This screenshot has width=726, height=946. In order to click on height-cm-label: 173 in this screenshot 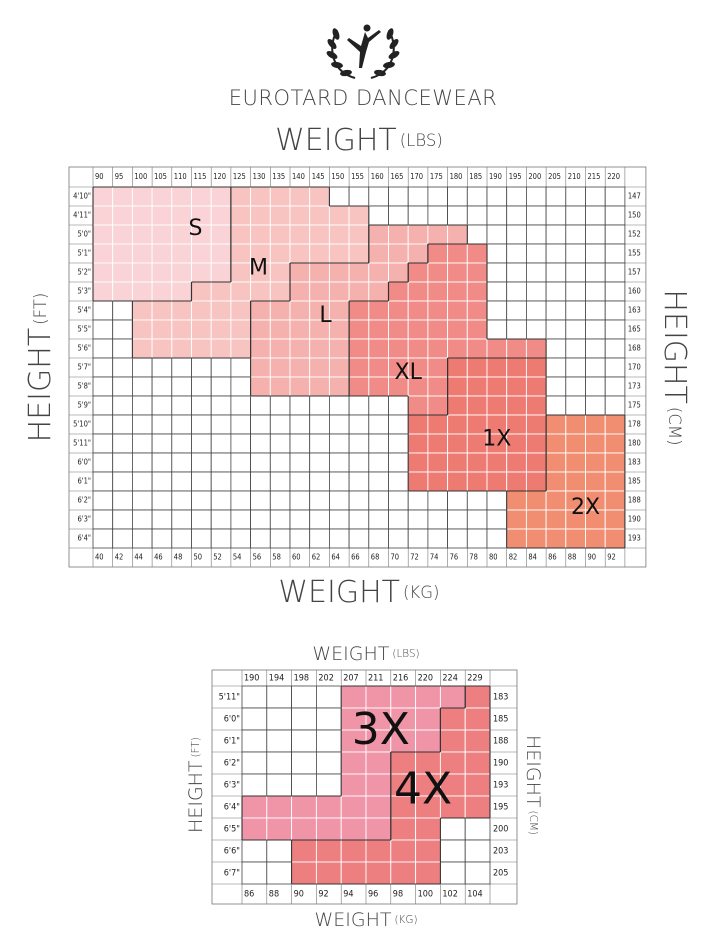, I will do `click(634, 386)`.